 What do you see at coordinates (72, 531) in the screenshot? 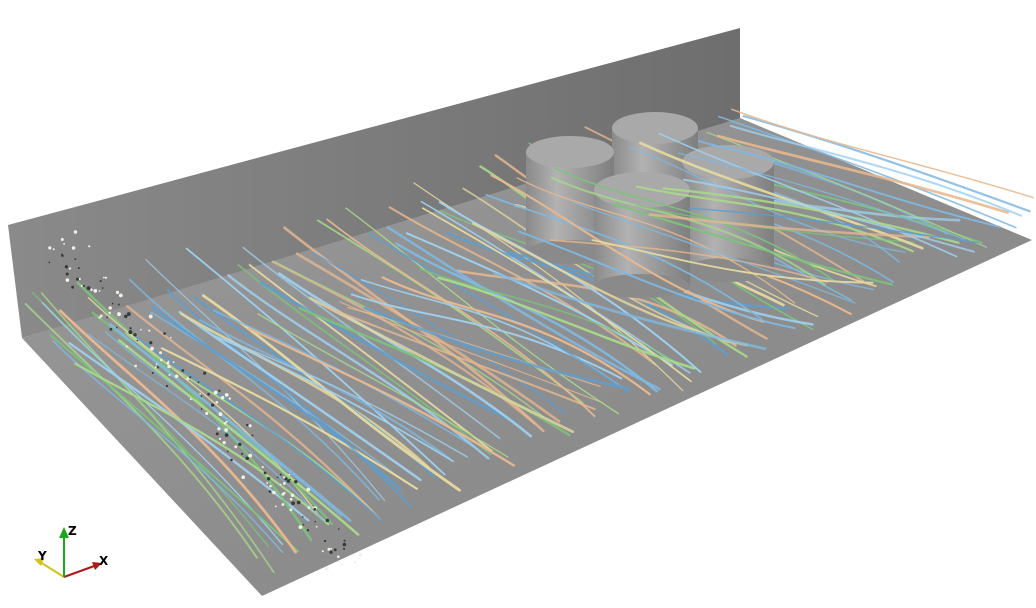
I see `z-axis-label: Z` at bounding box center [72, 531].